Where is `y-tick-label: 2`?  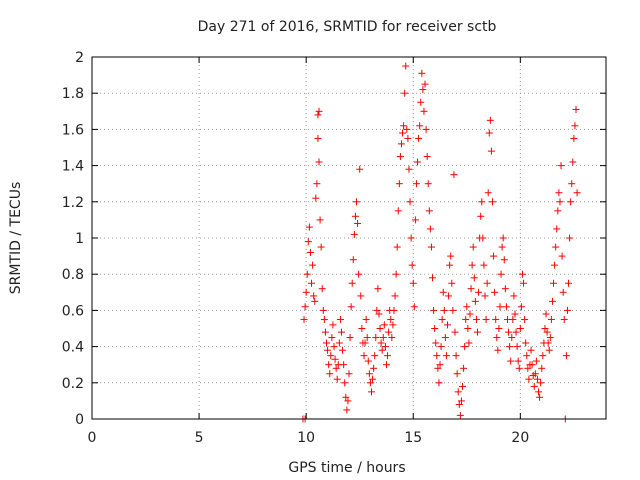
y-tick-label: 2 is located at coordinates (79, 58).